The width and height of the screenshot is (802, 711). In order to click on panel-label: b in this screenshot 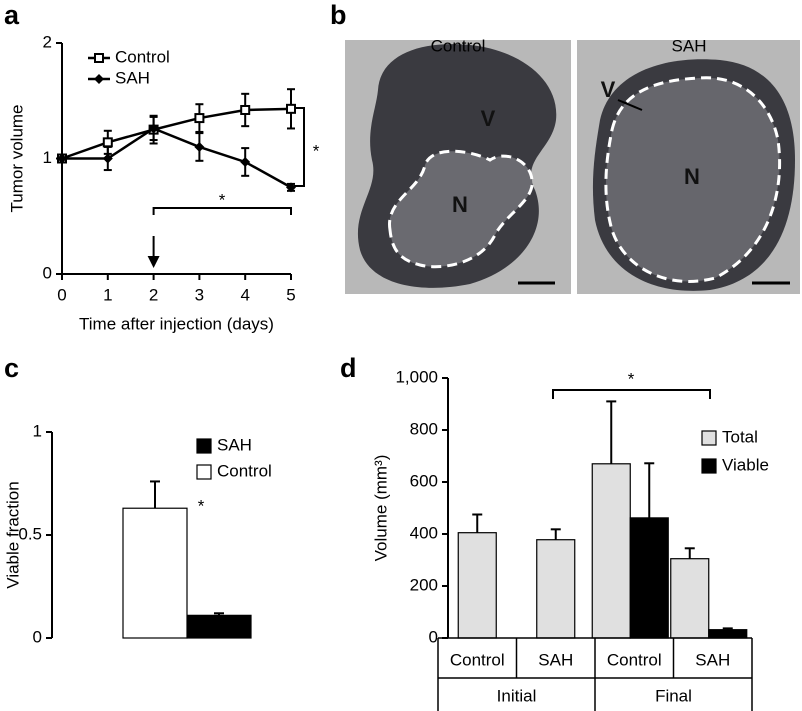, I will do `click(338, 15)`.